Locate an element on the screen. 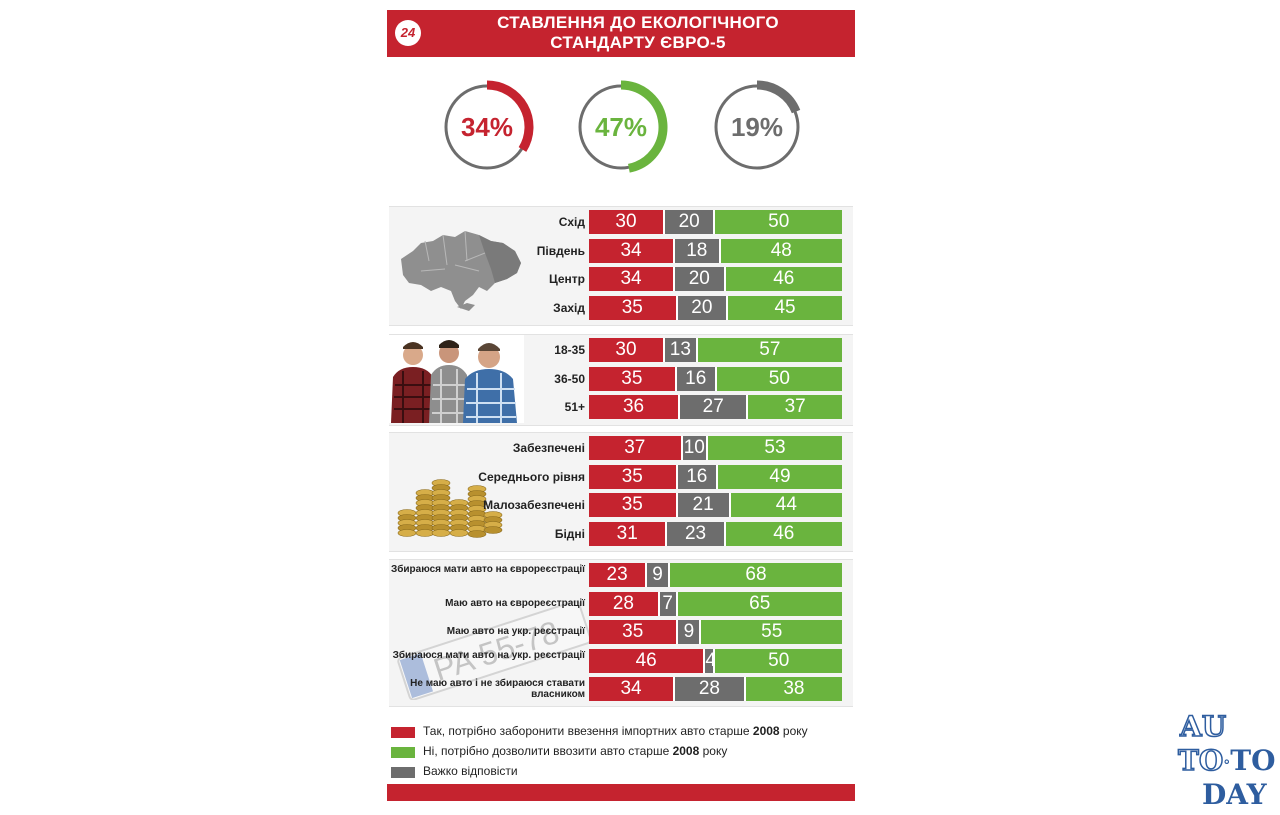  bar-segment-no: 46 is located at coordinates (783, 279).